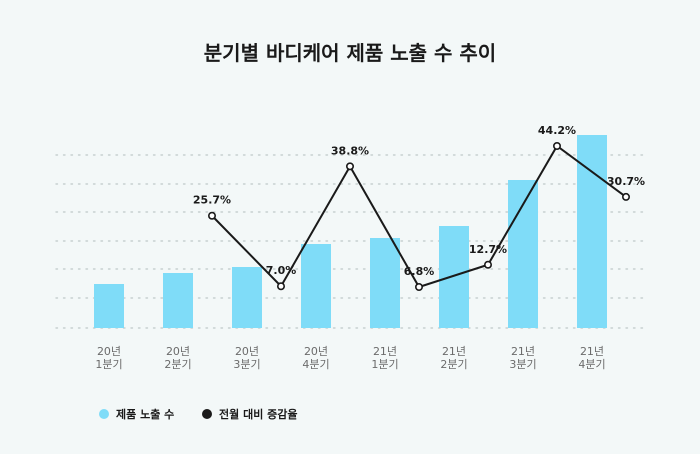 The width and height of the screenshot is (700, 454). Describe the element at coordinates (246, 358) in the screenshot. I see `x-tick-label: 20년 3분기` at that location.